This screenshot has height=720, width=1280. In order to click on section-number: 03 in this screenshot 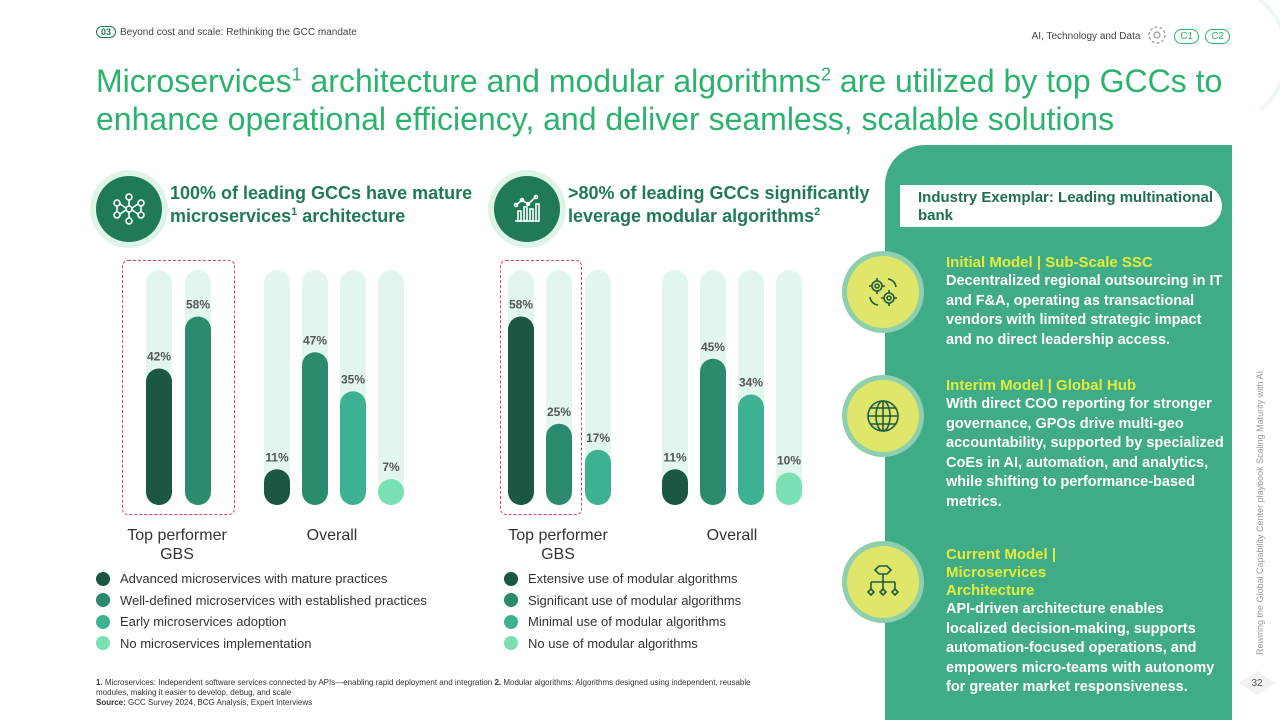, I will do `click(106, 32)`.